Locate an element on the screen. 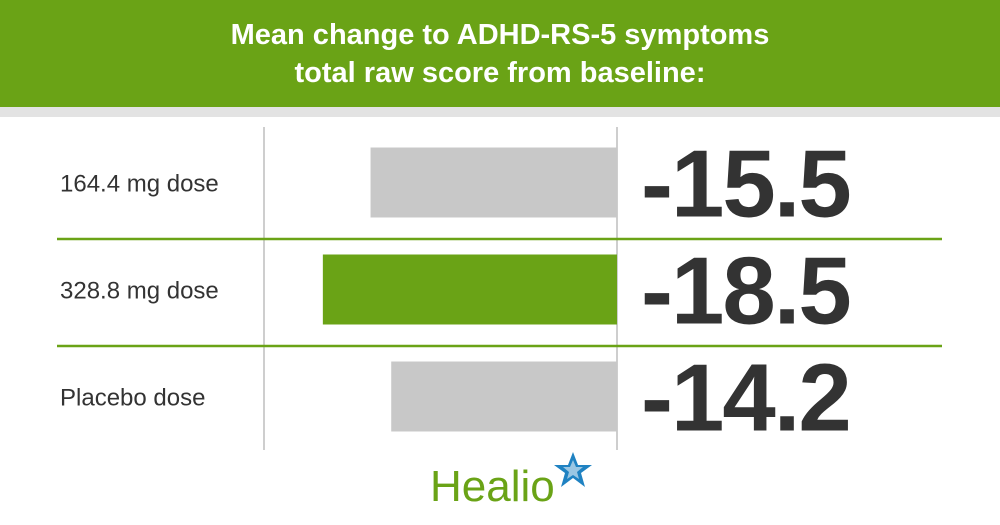  healio-logo: Healio is located at coordinates (511, 481).